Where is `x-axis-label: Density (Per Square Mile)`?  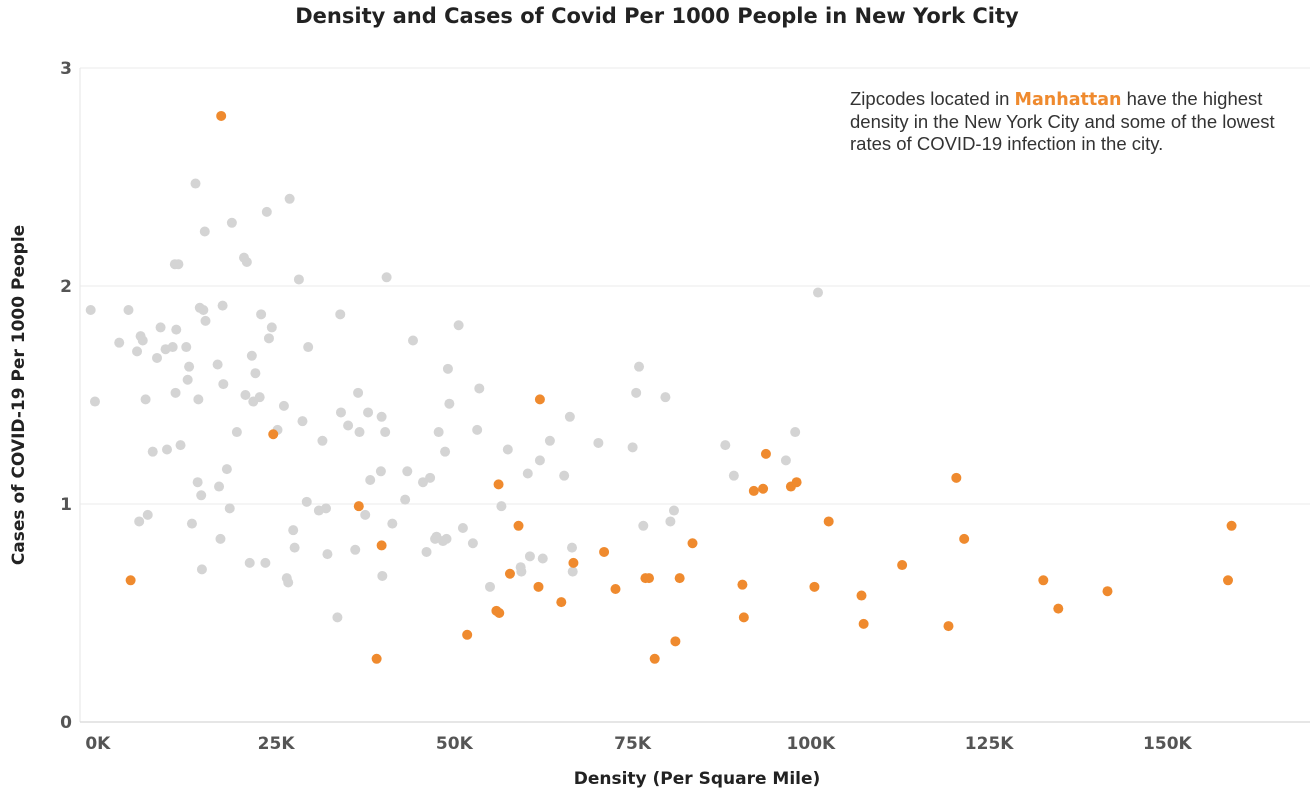
x-axis-label: Density (Per Square Mile) is located at coordinates (697, 779).